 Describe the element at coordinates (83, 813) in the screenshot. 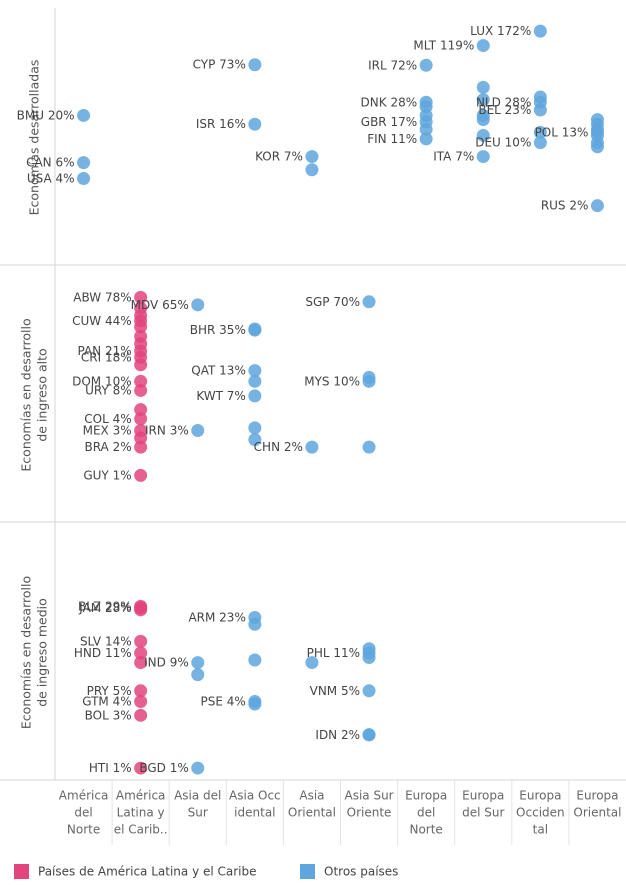

I see `x-tick-label: del` at that location.